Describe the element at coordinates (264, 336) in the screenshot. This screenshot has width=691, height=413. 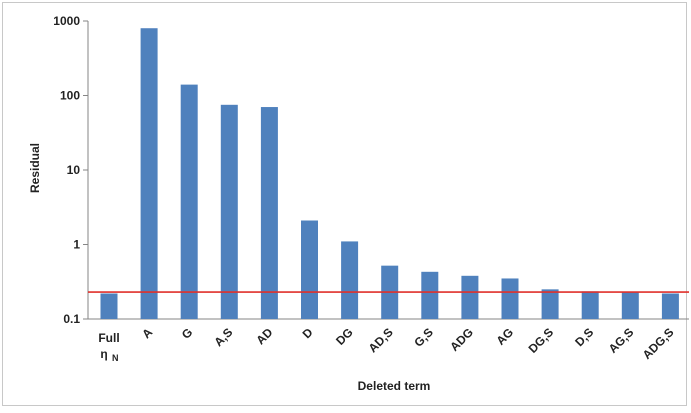
I see `x-tick-label: AD` at that location.